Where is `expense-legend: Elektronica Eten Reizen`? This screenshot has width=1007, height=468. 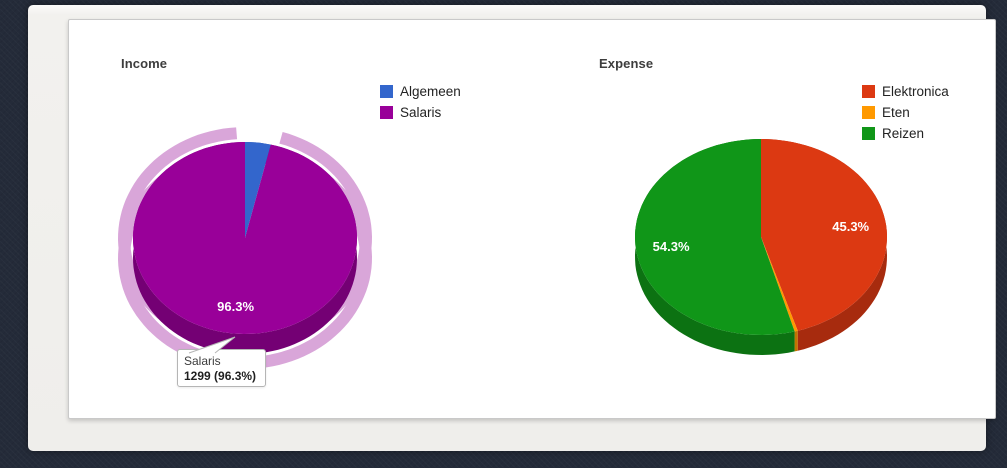
expense-legend: Elektronica Eten Reizen is located at coordinates (905, 113).